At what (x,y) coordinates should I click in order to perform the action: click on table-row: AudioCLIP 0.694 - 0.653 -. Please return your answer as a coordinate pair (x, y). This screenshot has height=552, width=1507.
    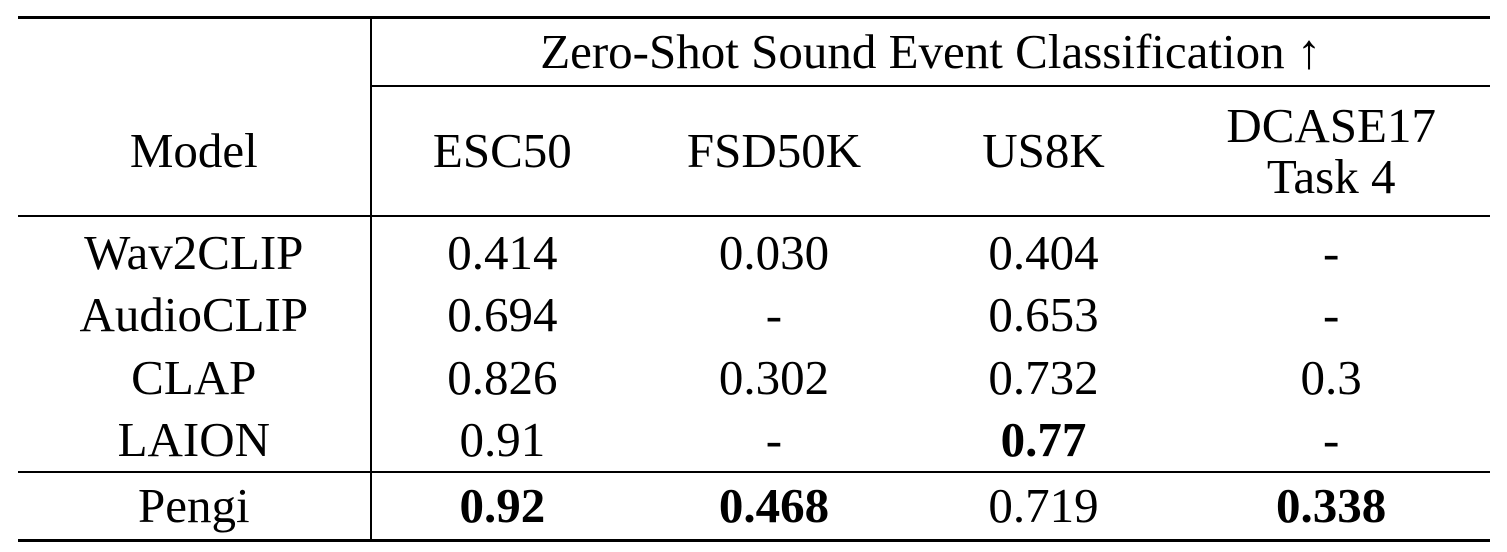
    Looking at the image, I should click on (754, 314).